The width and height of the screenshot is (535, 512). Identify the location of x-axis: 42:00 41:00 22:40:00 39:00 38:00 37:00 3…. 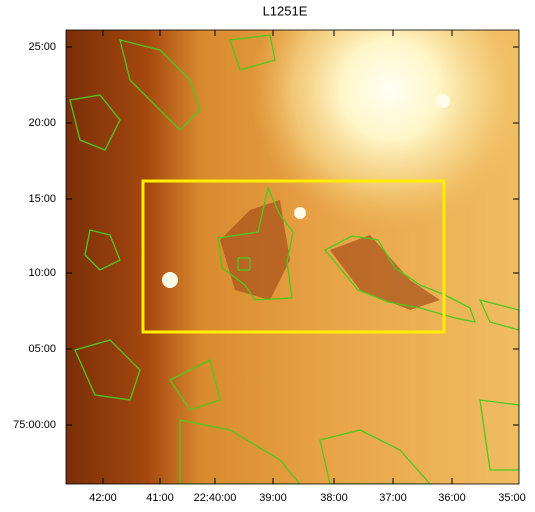
(307, 498).